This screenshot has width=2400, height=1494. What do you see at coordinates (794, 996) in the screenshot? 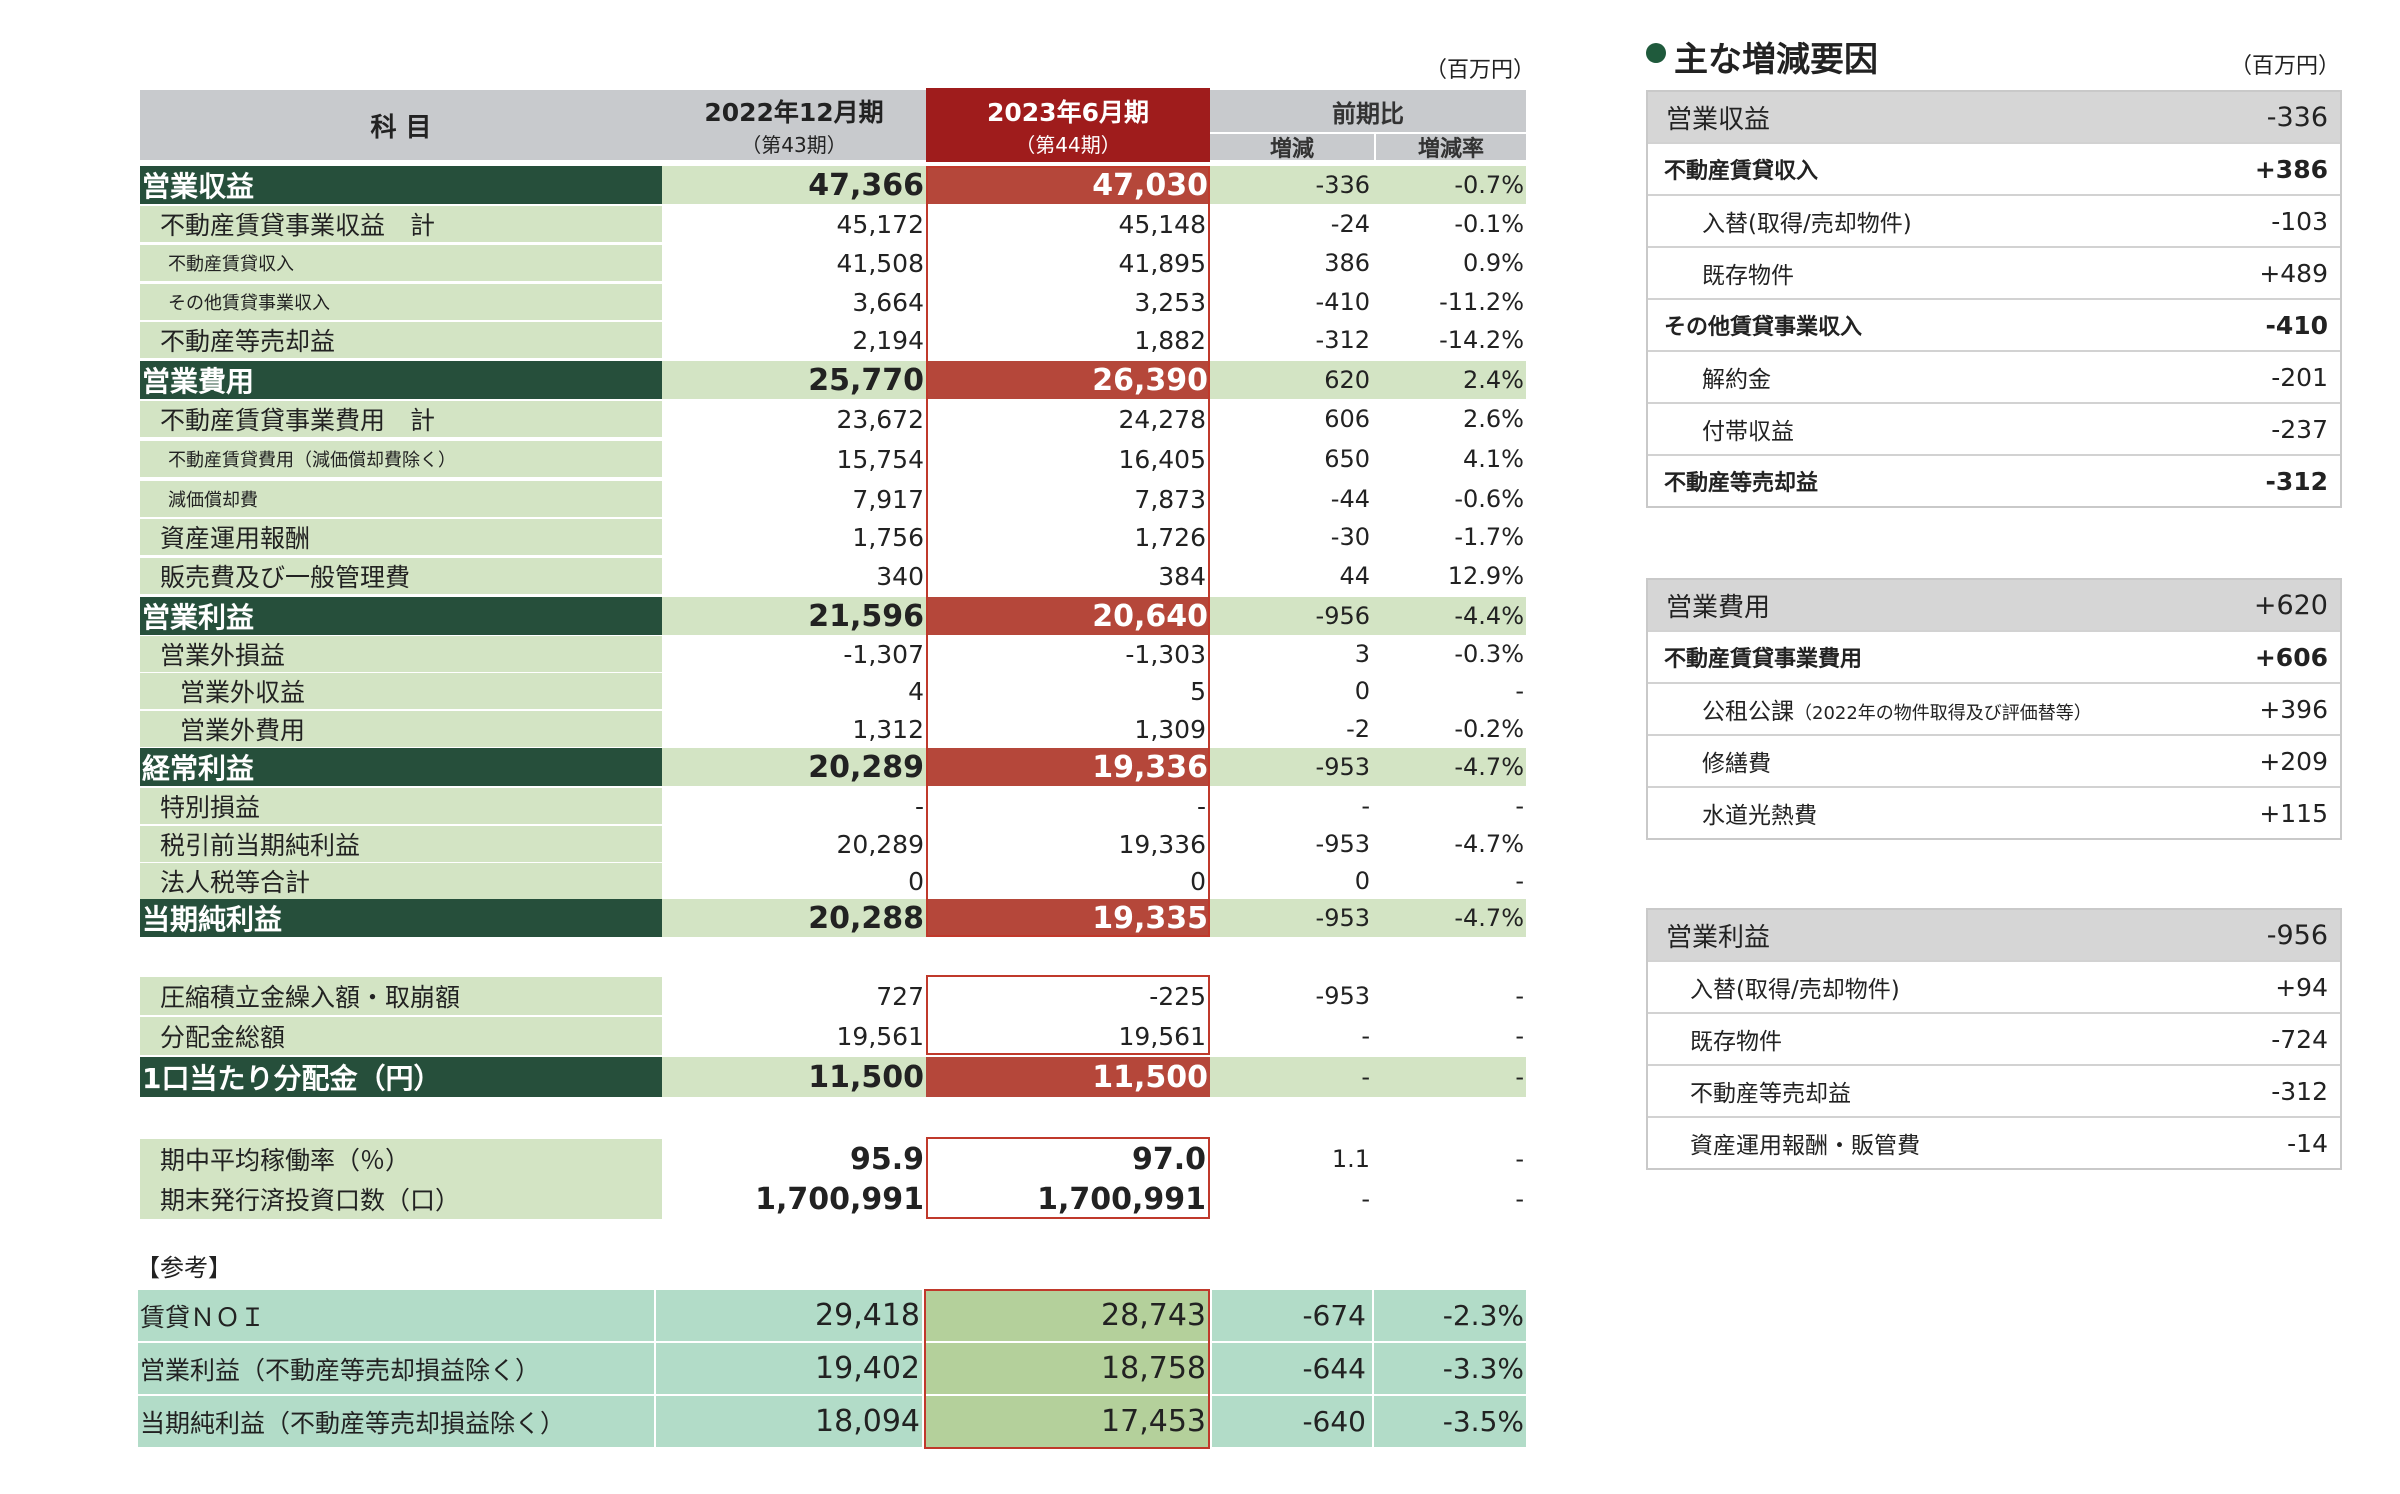
I see `dist-row-p1: 727` at bounding box center [794, 996].